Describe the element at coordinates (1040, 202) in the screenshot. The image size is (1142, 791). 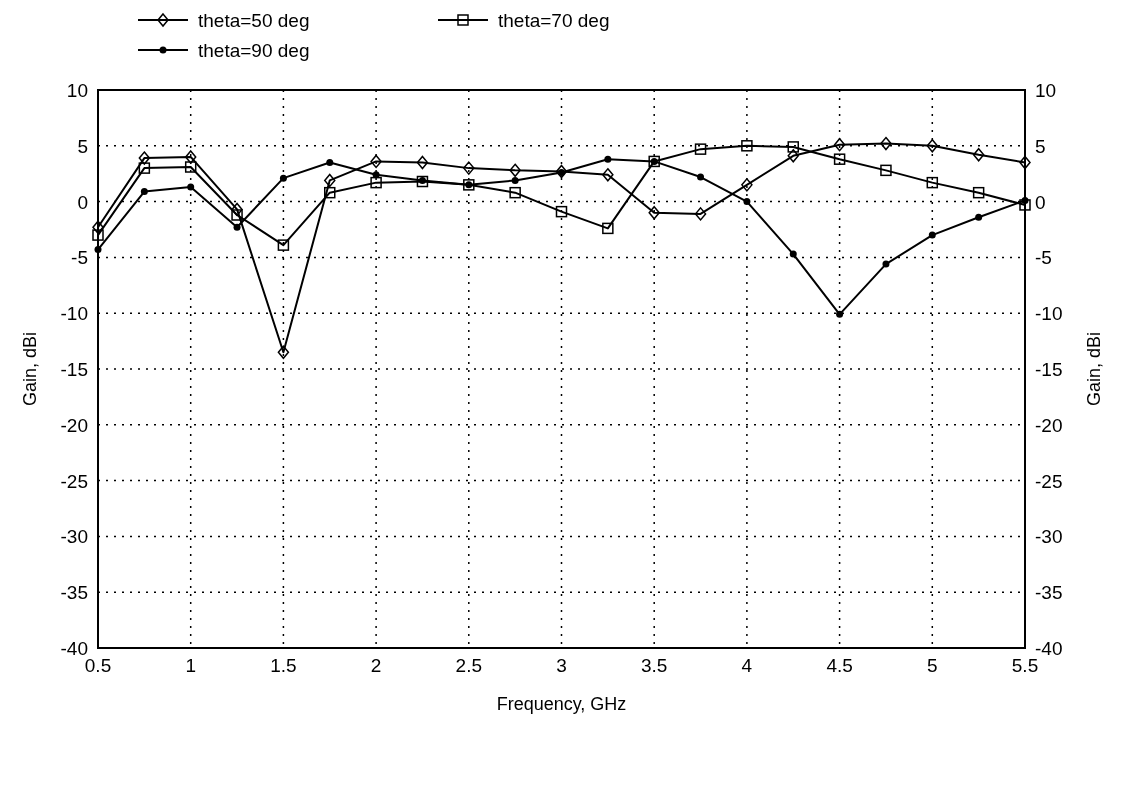
I see `y2-tick-label: 0` at that location.